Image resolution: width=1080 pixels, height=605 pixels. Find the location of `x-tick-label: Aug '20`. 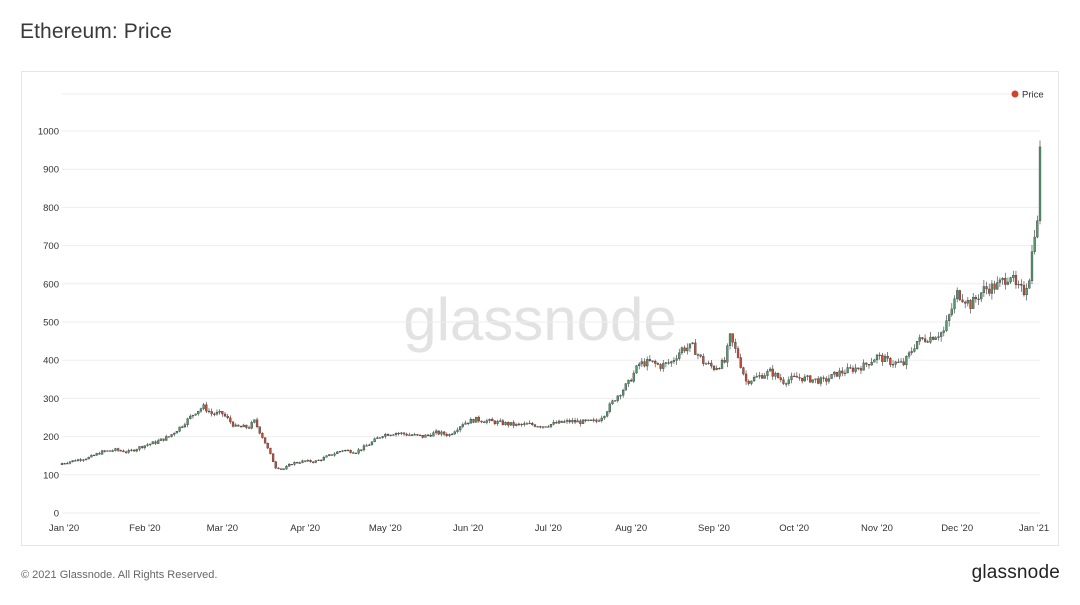

x-tick-label: Aug '20 is located at coordinates (631, 528).